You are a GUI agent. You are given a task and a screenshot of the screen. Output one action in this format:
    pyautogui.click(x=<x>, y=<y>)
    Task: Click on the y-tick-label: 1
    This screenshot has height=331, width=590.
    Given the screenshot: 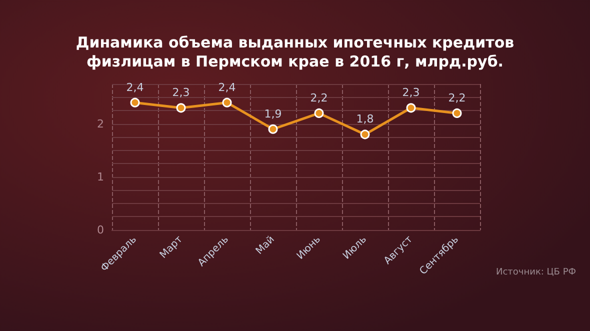 What is the action you would take?
    pyautogui.click(x=100, y=177)
    